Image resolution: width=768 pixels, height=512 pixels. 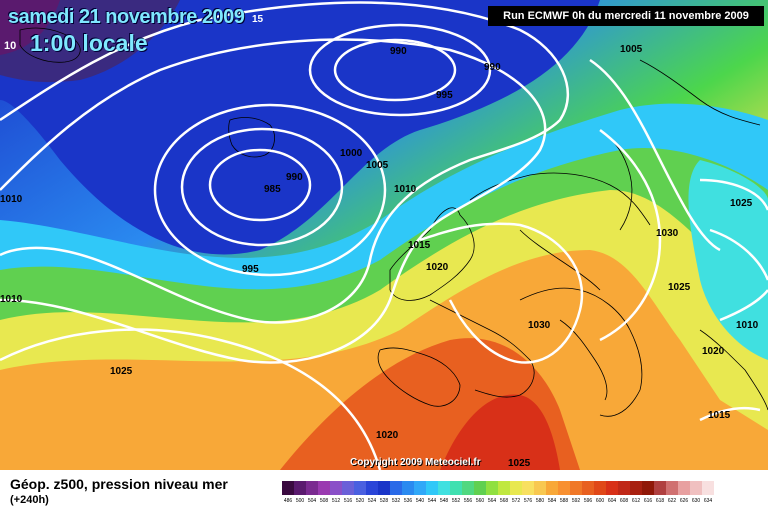 I want to click on scale-label: 524, so click(x=372, y=501).